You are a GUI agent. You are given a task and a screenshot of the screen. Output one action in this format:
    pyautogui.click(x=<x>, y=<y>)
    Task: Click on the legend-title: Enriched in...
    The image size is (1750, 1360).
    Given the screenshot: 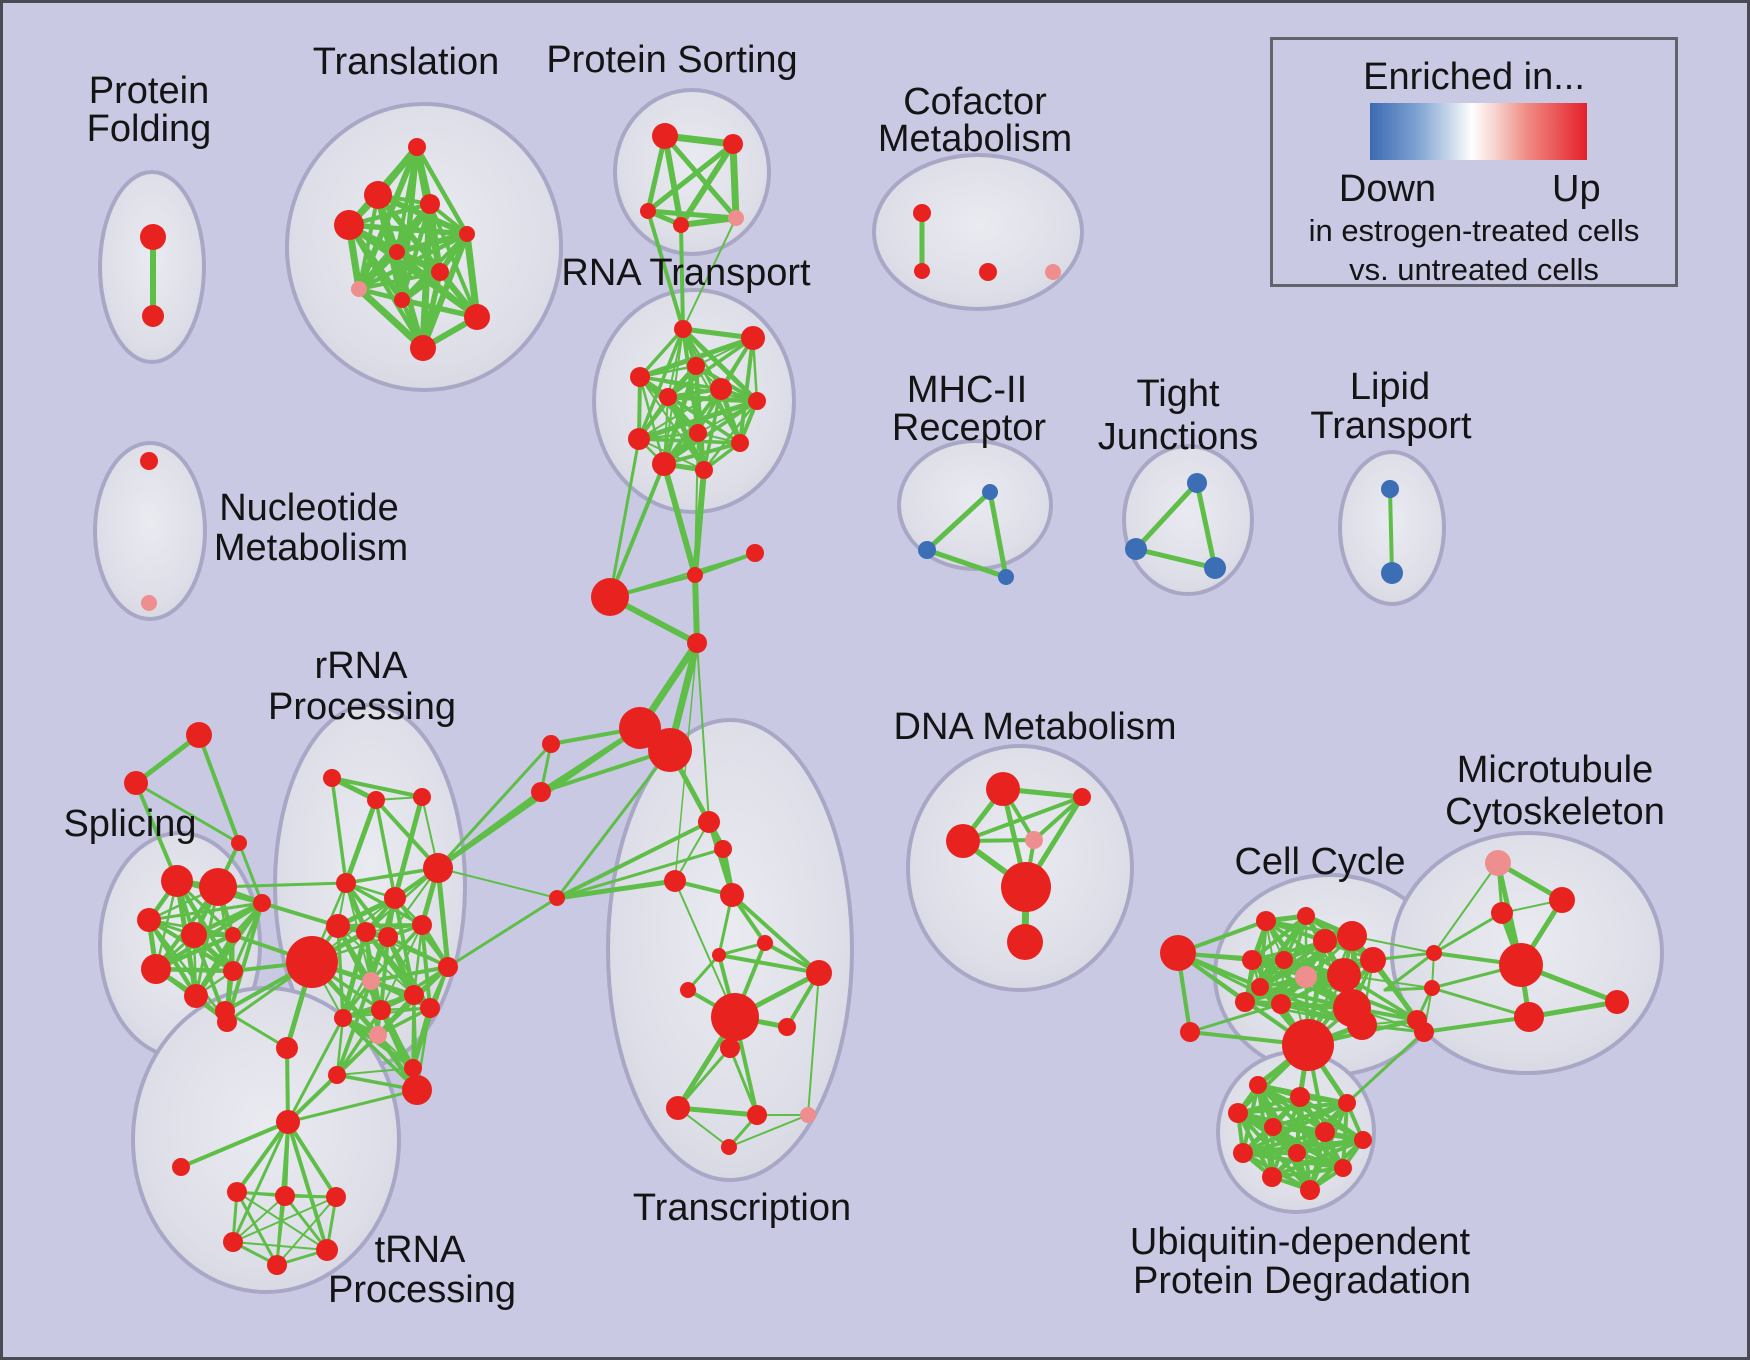 What is the action you would take?
    pyautogui.click(x=1474, y=77)
    